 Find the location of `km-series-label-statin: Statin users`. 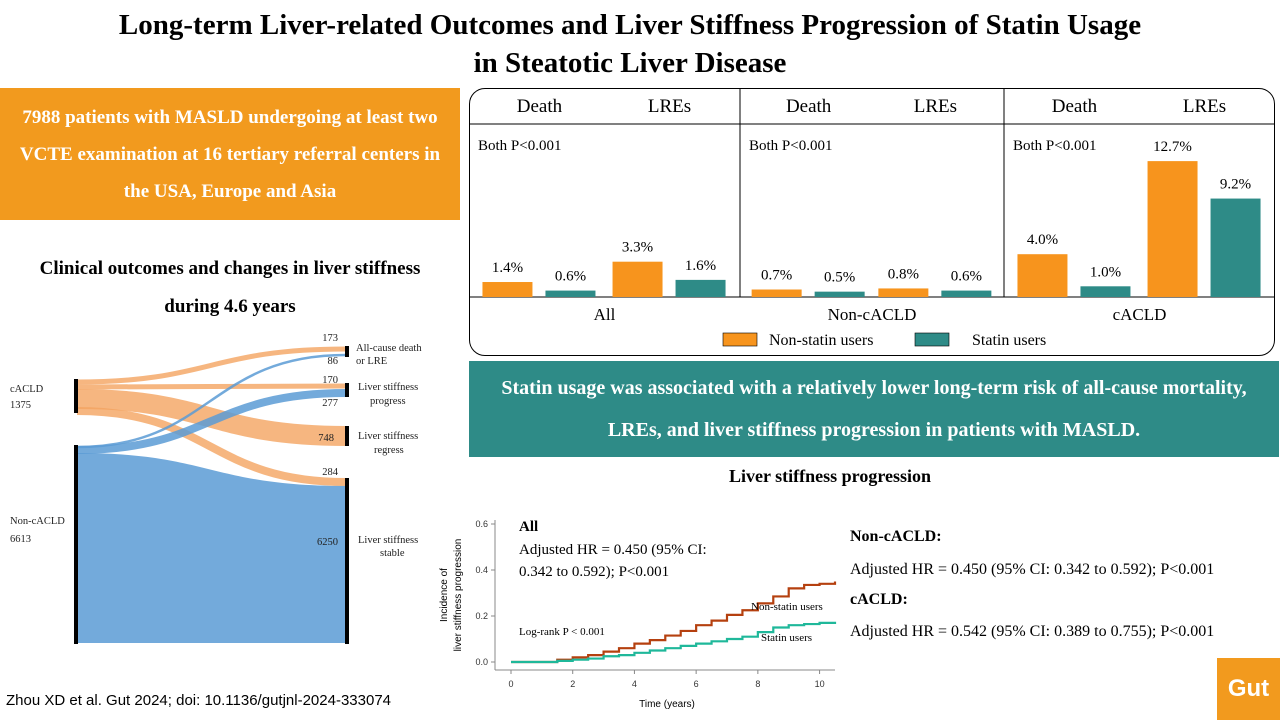

km-series-label-statin: Statin users is located at coordinates (786, 638).